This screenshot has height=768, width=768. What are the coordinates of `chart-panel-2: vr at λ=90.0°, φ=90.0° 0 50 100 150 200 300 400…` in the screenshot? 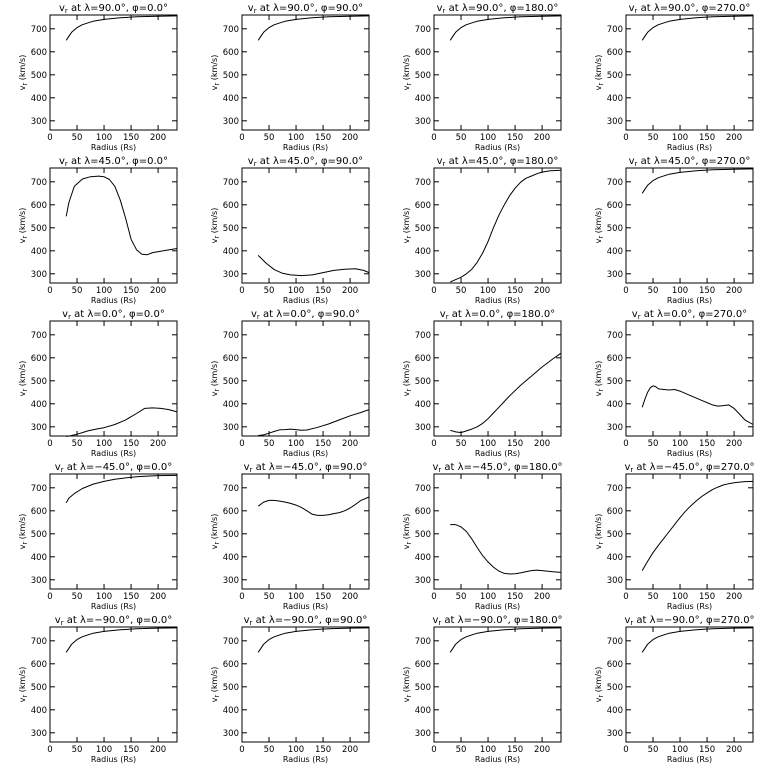 It's located at (290, 77).